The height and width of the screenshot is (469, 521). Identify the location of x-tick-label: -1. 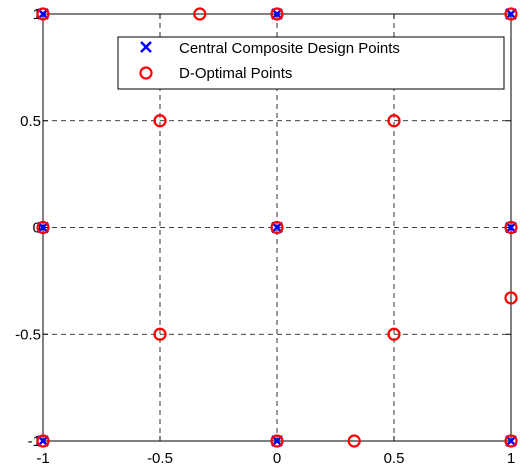
(42, 458).